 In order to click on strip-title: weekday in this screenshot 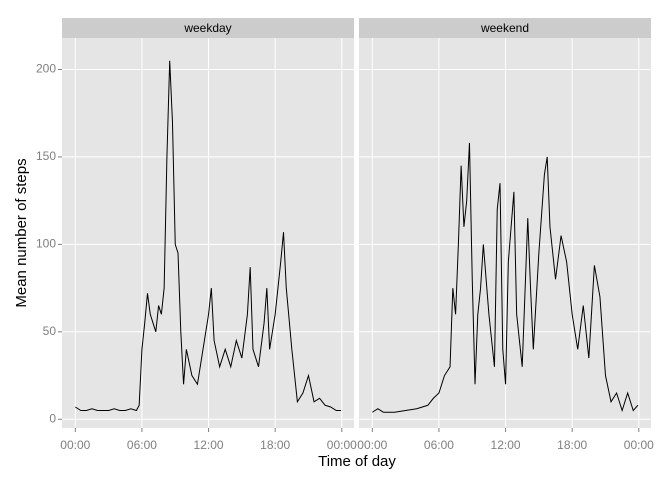, I will do `click(207, 28)`.